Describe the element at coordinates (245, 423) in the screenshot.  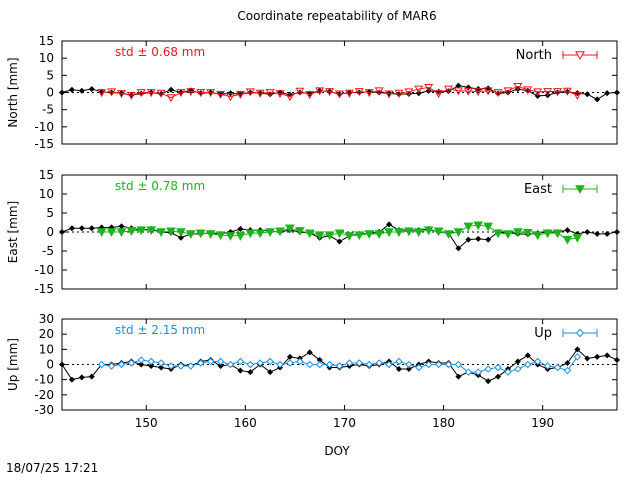
I see `x-tick-label: 160` at that location.